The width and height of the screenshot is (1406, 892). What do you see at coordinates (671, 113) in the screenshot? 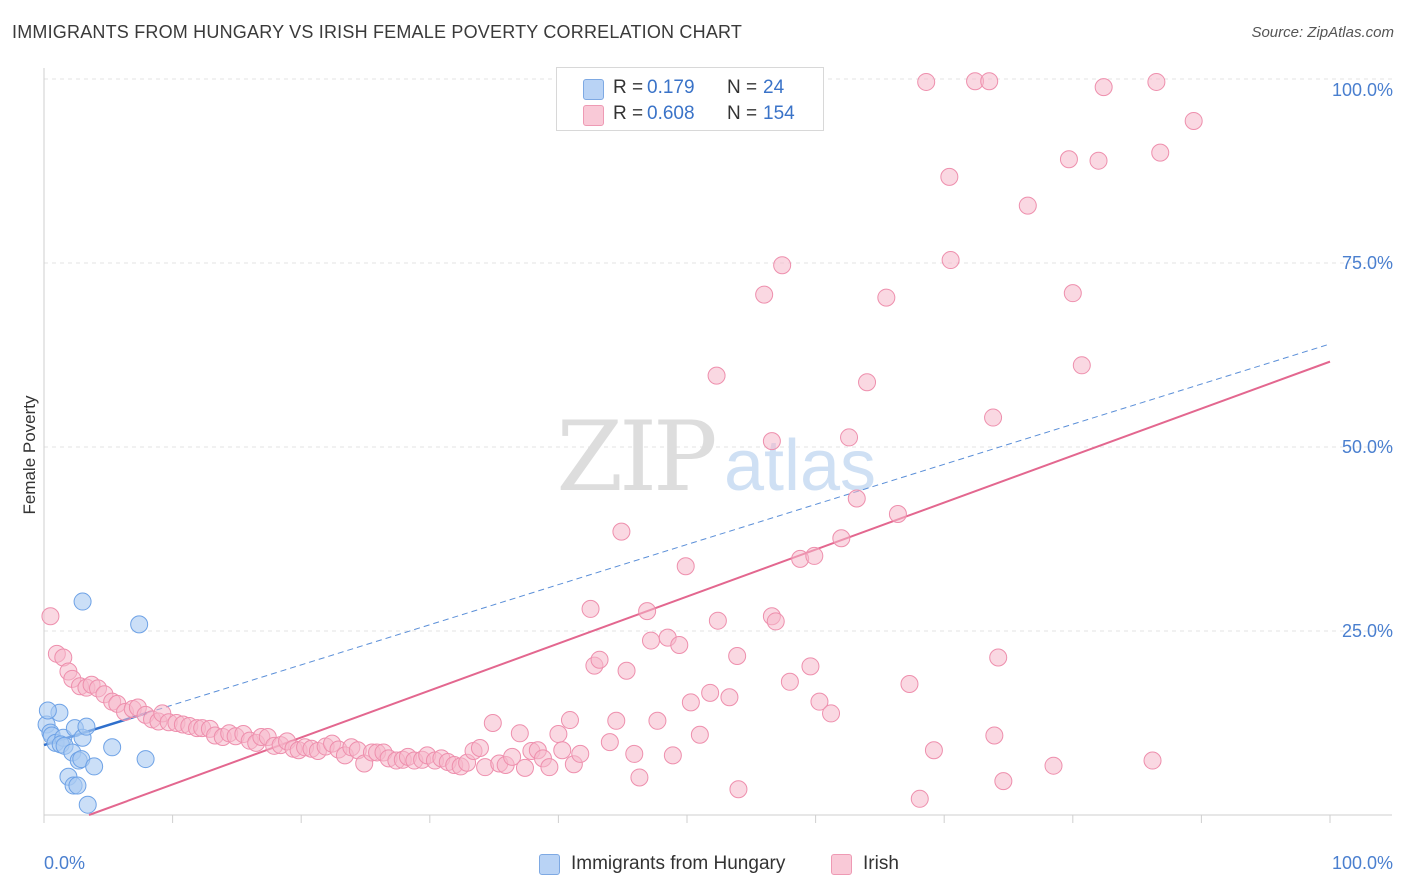
I see `r-value: 0.608` at bounding box center [671, 113].